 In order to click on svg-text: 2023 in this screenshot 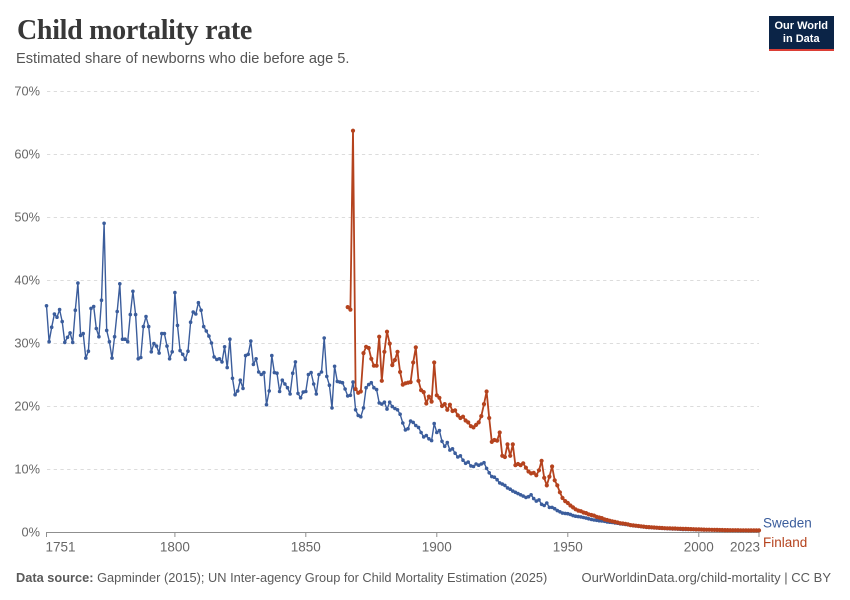, I will do `click(745, 547)`.